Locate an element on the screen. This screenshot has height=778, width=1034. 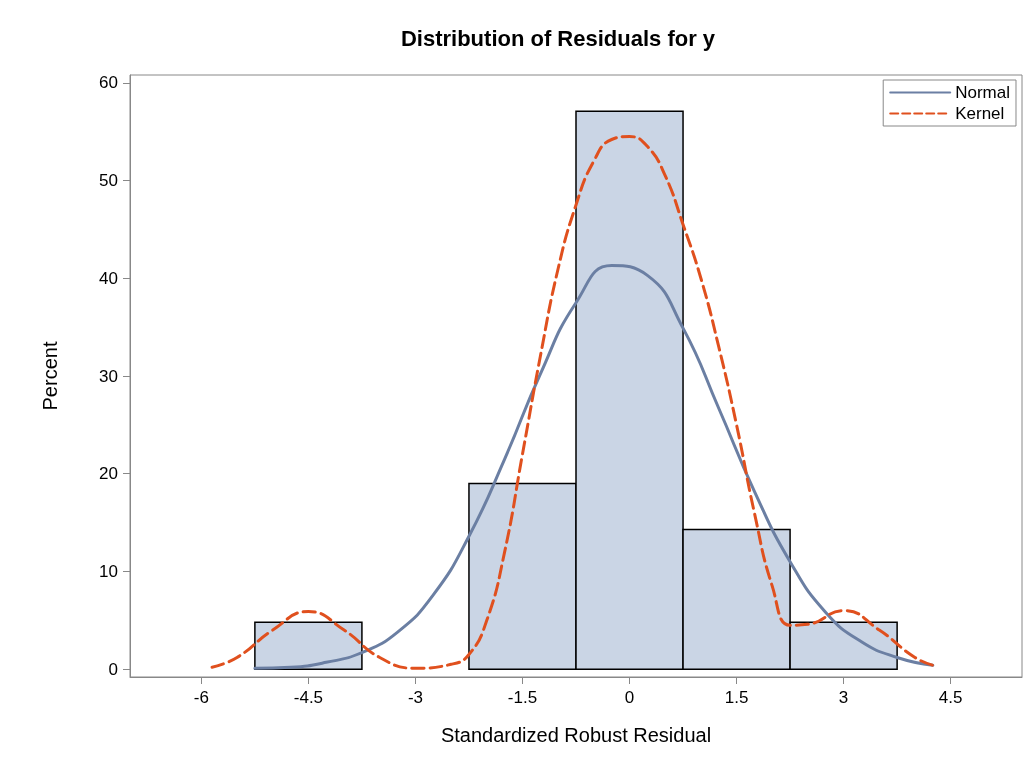
y-tick-label: 20 is located at coordinates (108, 474).